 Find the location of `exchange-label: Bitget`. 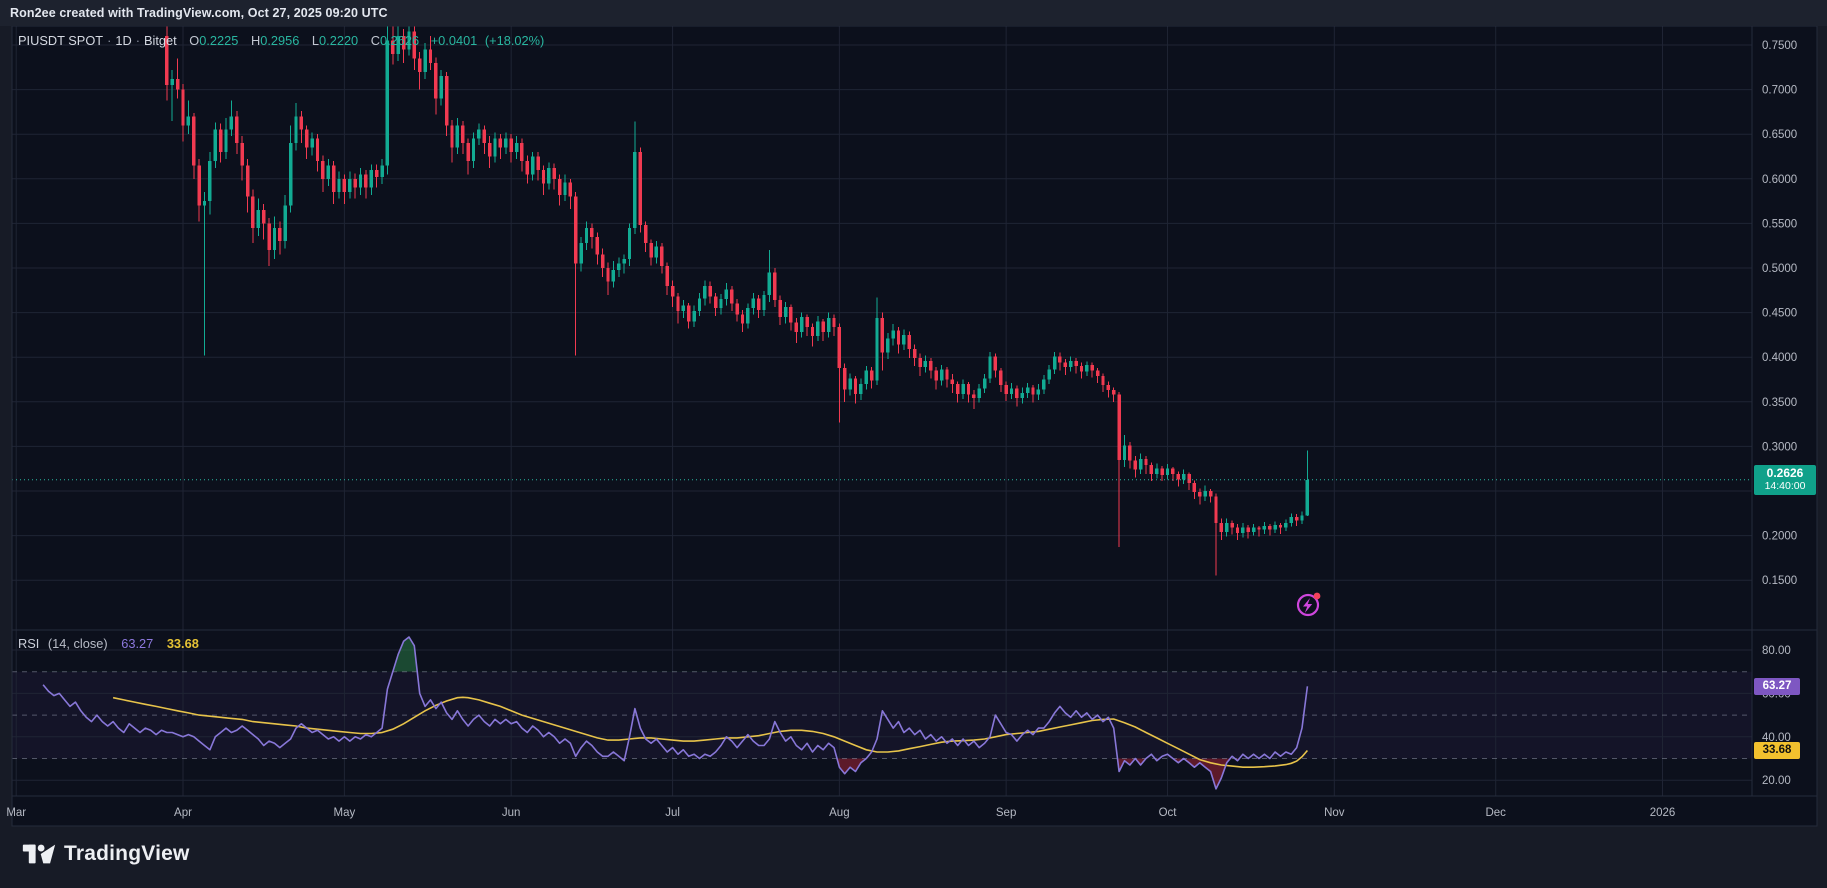

exchange-label: Bitget is located at coordinates (160, 40).